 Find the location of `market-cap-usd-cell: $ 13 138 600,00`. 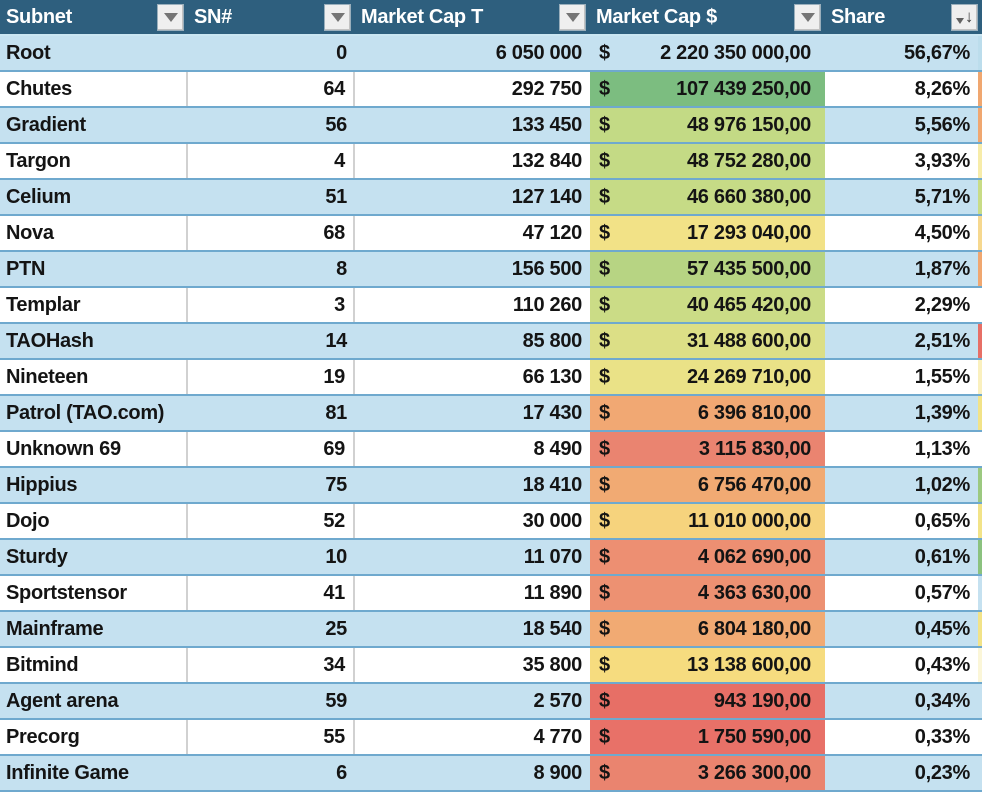

market-cap-usd-cell: $ 13 138 600,00 is located at coordinates (707, 665).